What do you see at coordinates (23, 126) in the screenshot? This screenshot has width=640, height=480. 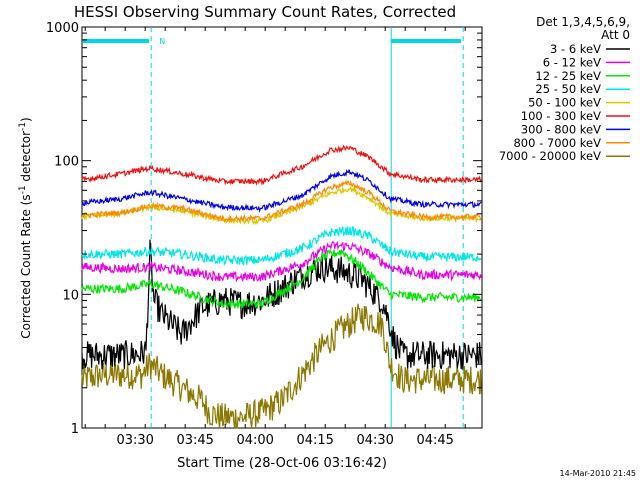 I see `y-axis-label-sup2: -1` at bounding box center [23, 126].